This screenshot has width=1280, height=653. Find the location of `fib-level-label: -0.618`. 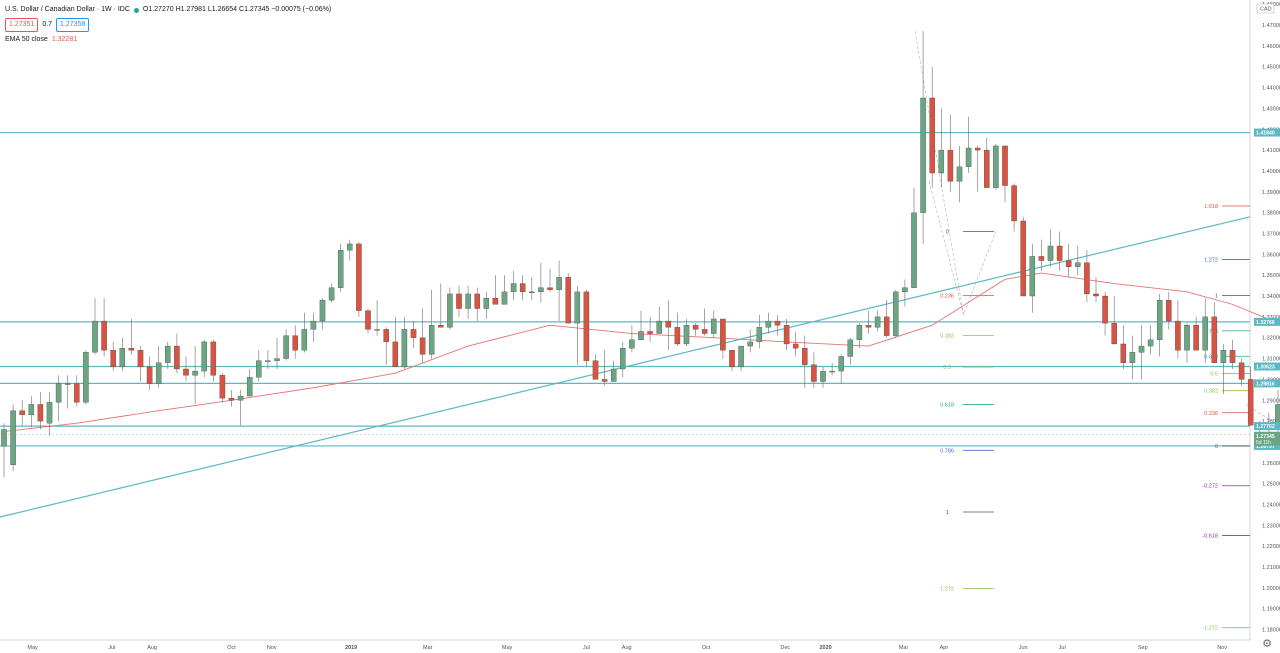

fib-level-label: -0.618 is located at coordinates (1210, 537).